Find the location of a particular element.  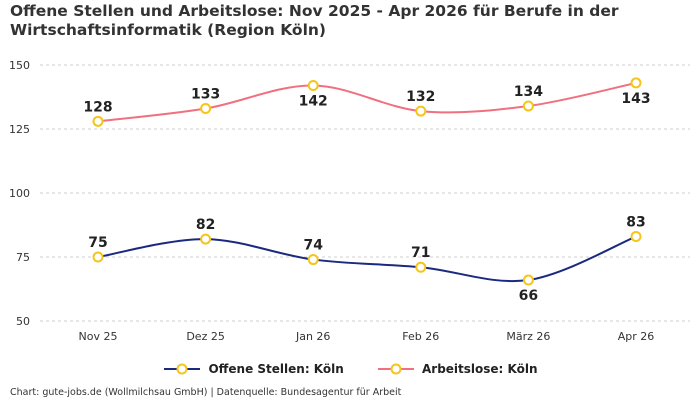

legend-label-offene-stellen: Offene Stellen: Köln is located at coordinates (276, 369).